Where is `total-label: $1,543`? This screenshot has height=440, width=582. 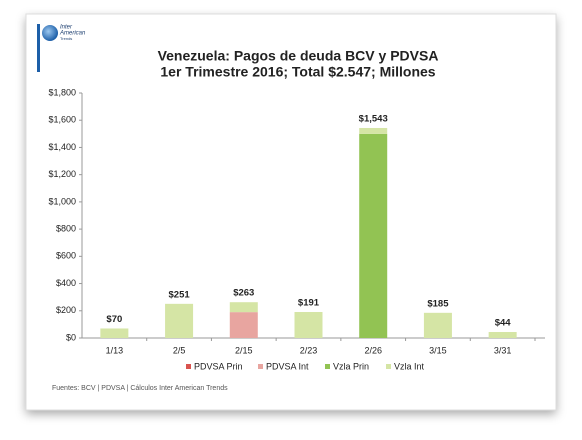 total-label: $1,543 is located at coordinates (373, 118).